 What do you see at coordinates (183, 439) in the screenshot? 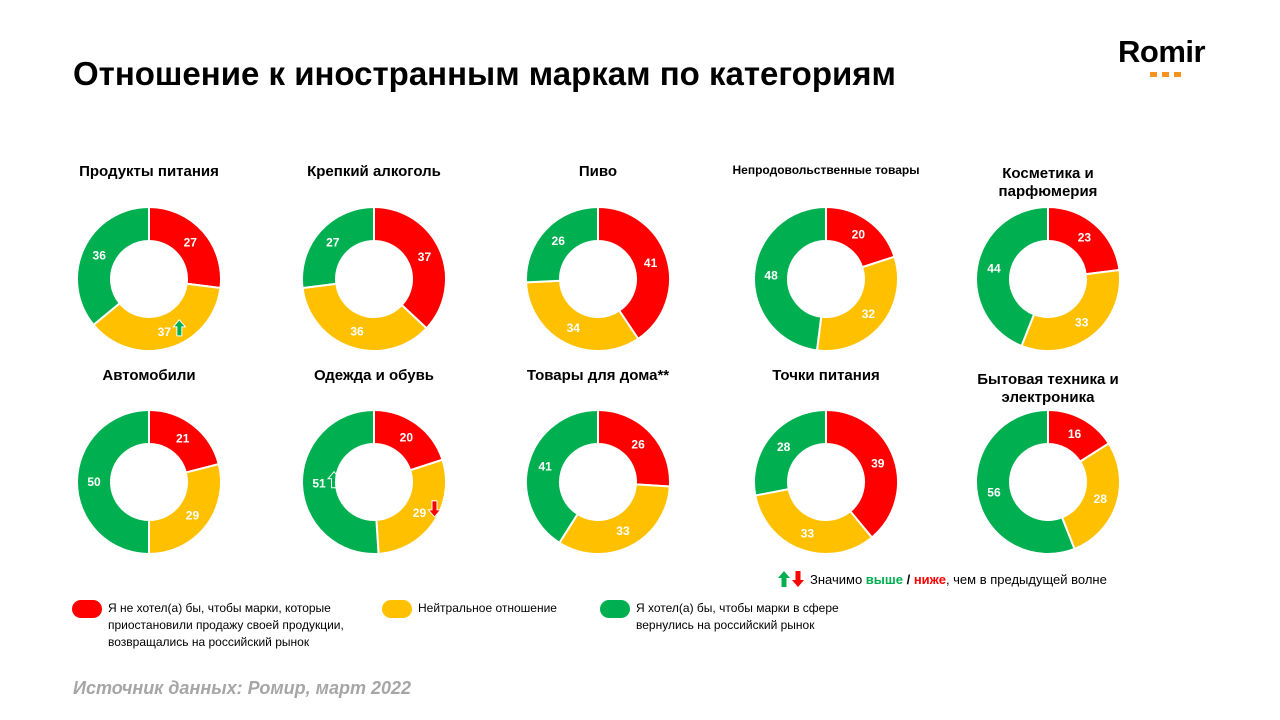
I see `data-label: 21` at bounding box center [183, 439].